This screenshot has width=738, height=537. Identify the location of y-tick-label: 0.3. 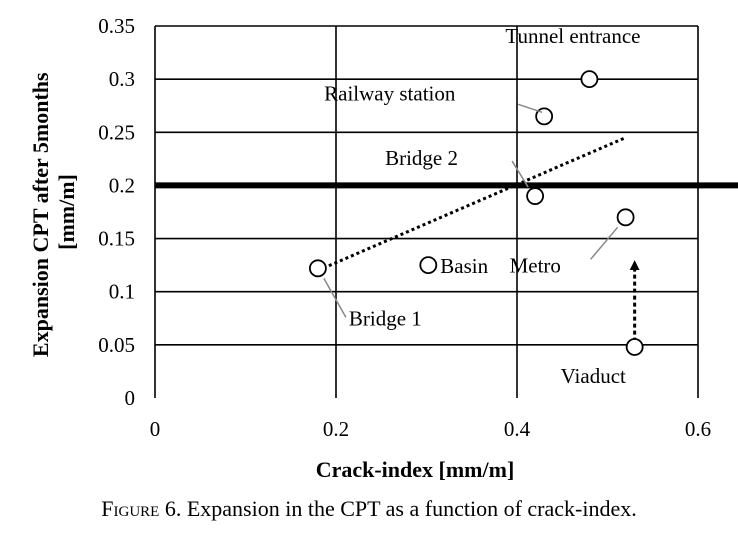
(122, 79).